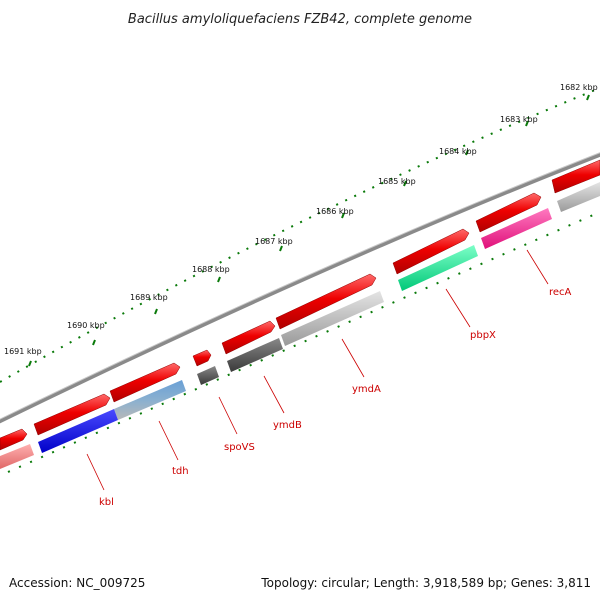  Describe the element at coordinates (560, 292) in the screenshot. I see `gene-label-recA: recA` at that location.